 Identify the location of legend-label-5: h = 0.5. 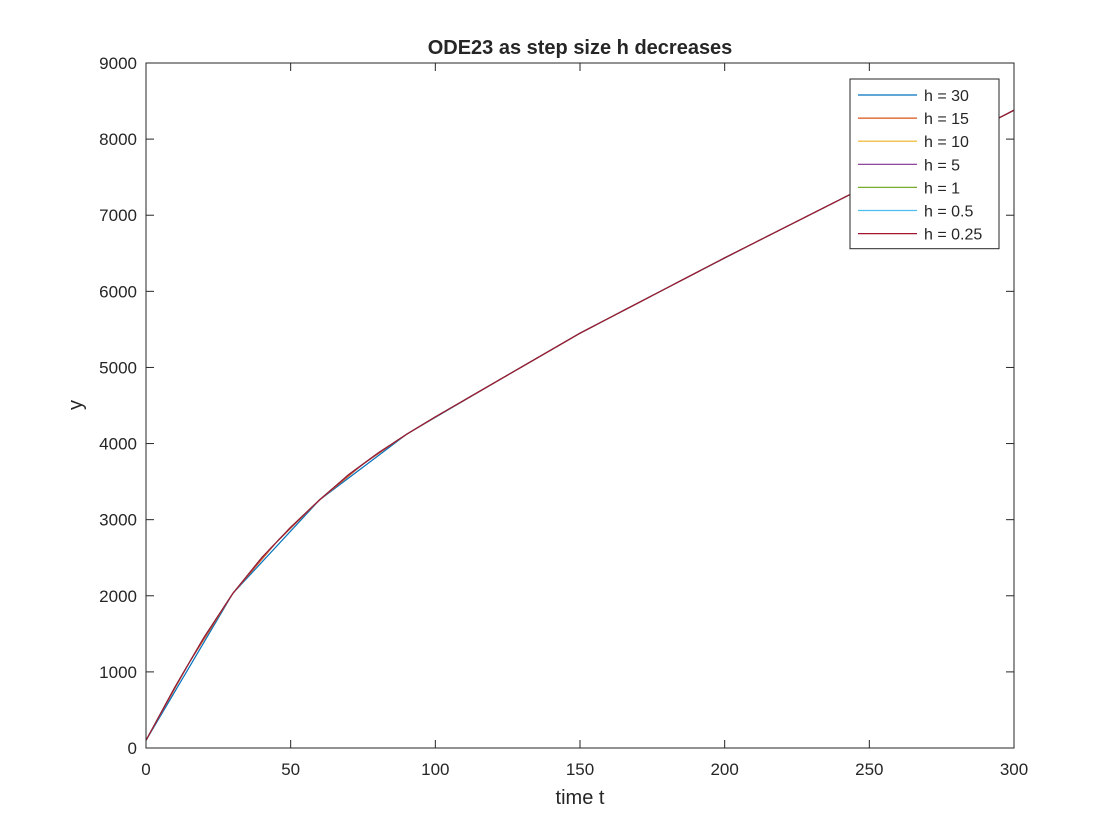
(948, 212).